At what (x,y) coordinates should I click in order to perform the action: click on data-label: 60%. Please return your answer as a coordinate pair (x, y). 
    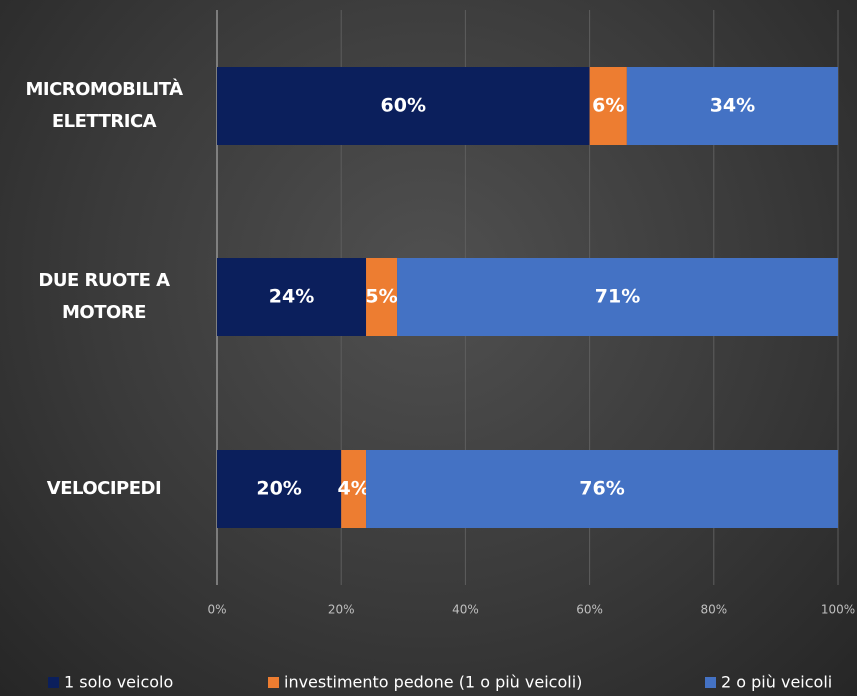
    Looking at the image, I should click on (403, 106).